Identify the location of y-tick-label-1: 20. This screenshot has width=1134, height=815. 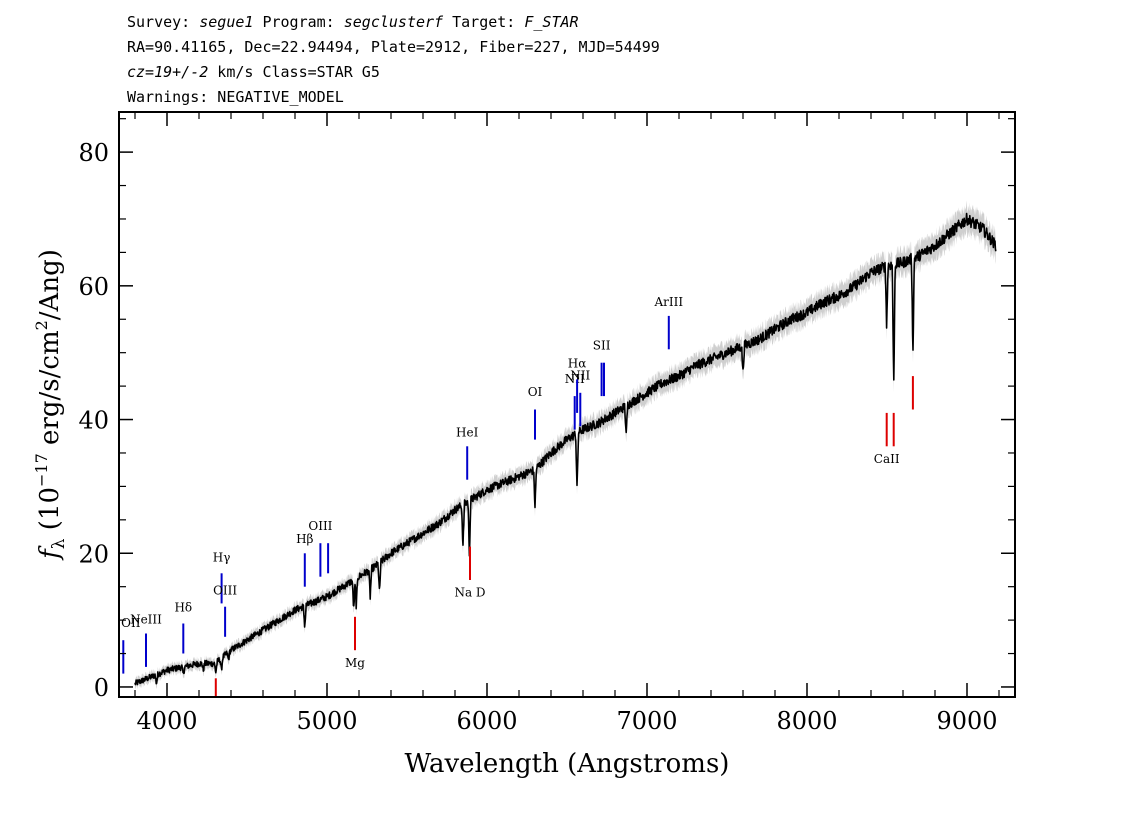
(93, 554).